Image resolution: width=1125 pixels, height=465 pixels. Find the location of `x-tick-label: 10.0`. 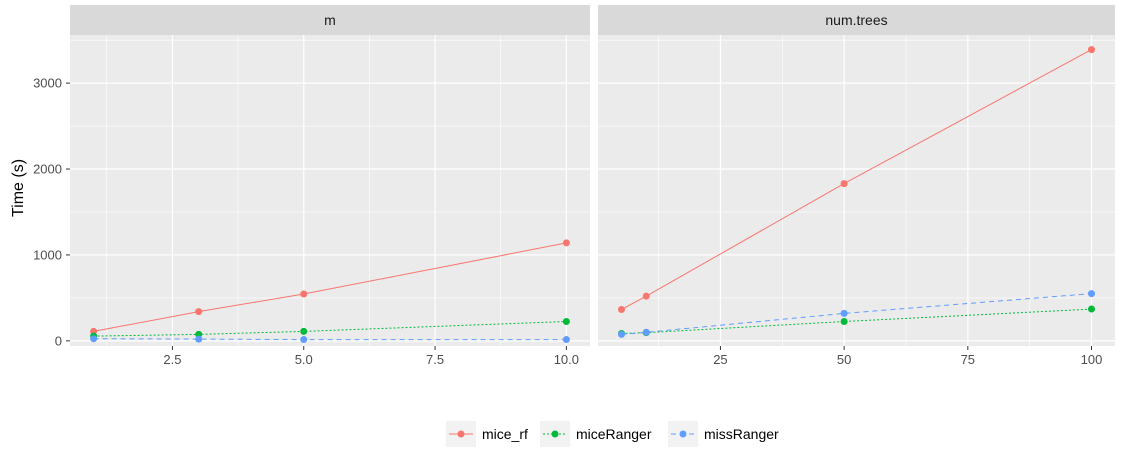

x-tick-label: 10.0 is located at coordinates (566, 359).